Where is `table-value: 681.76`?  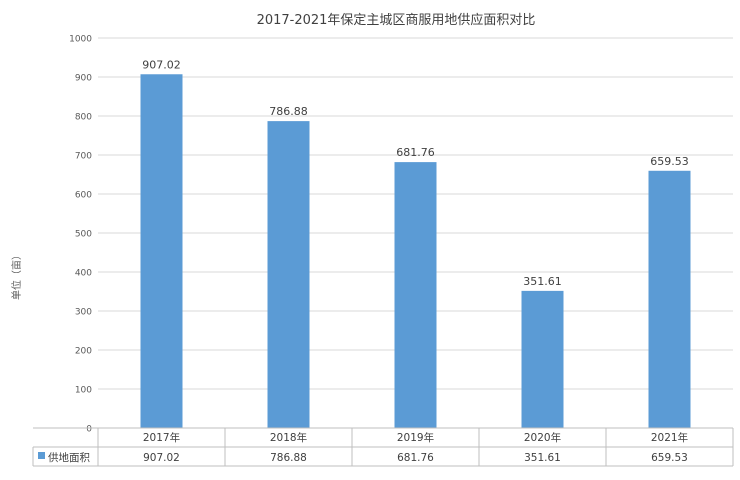
table-value: 681.76 is located at coordinates (415, 458).